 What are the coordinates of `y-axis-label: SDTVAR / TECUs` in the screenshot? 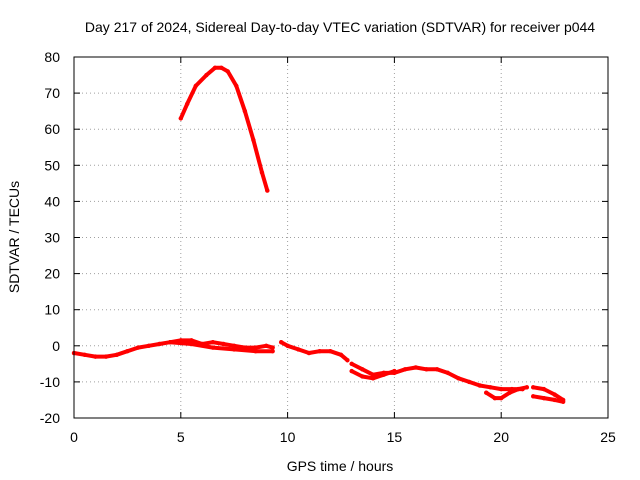 It's located at (14, 237).